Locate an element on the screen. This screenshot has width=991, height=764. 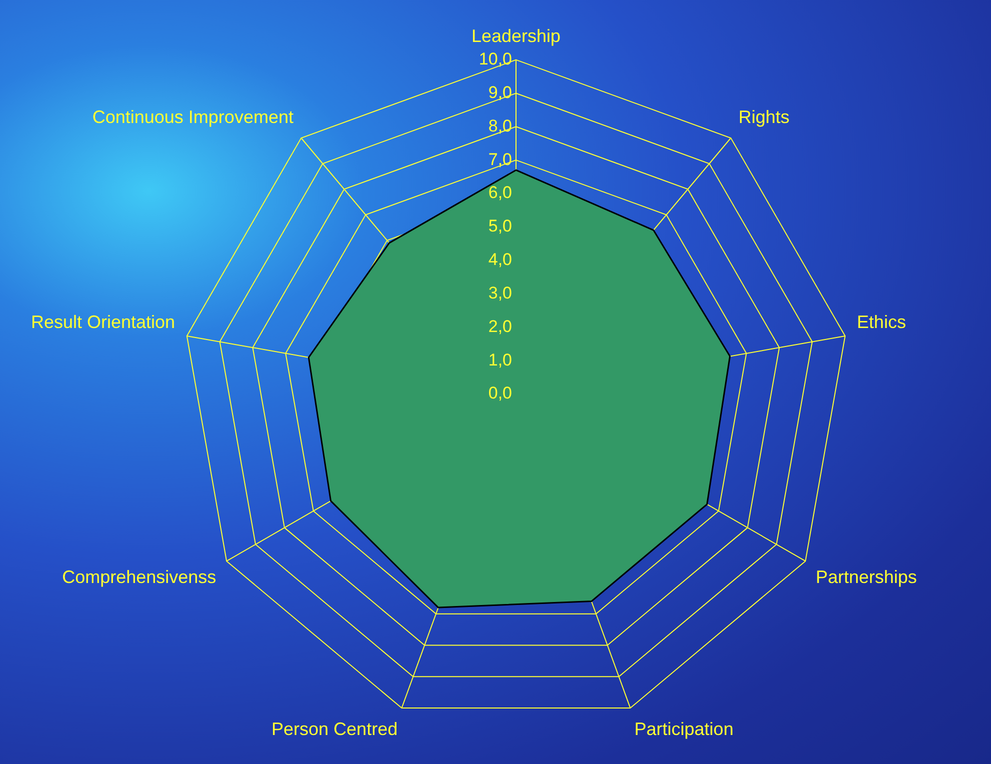
spoke-label: Ethics is located at coordinates (881, 322).